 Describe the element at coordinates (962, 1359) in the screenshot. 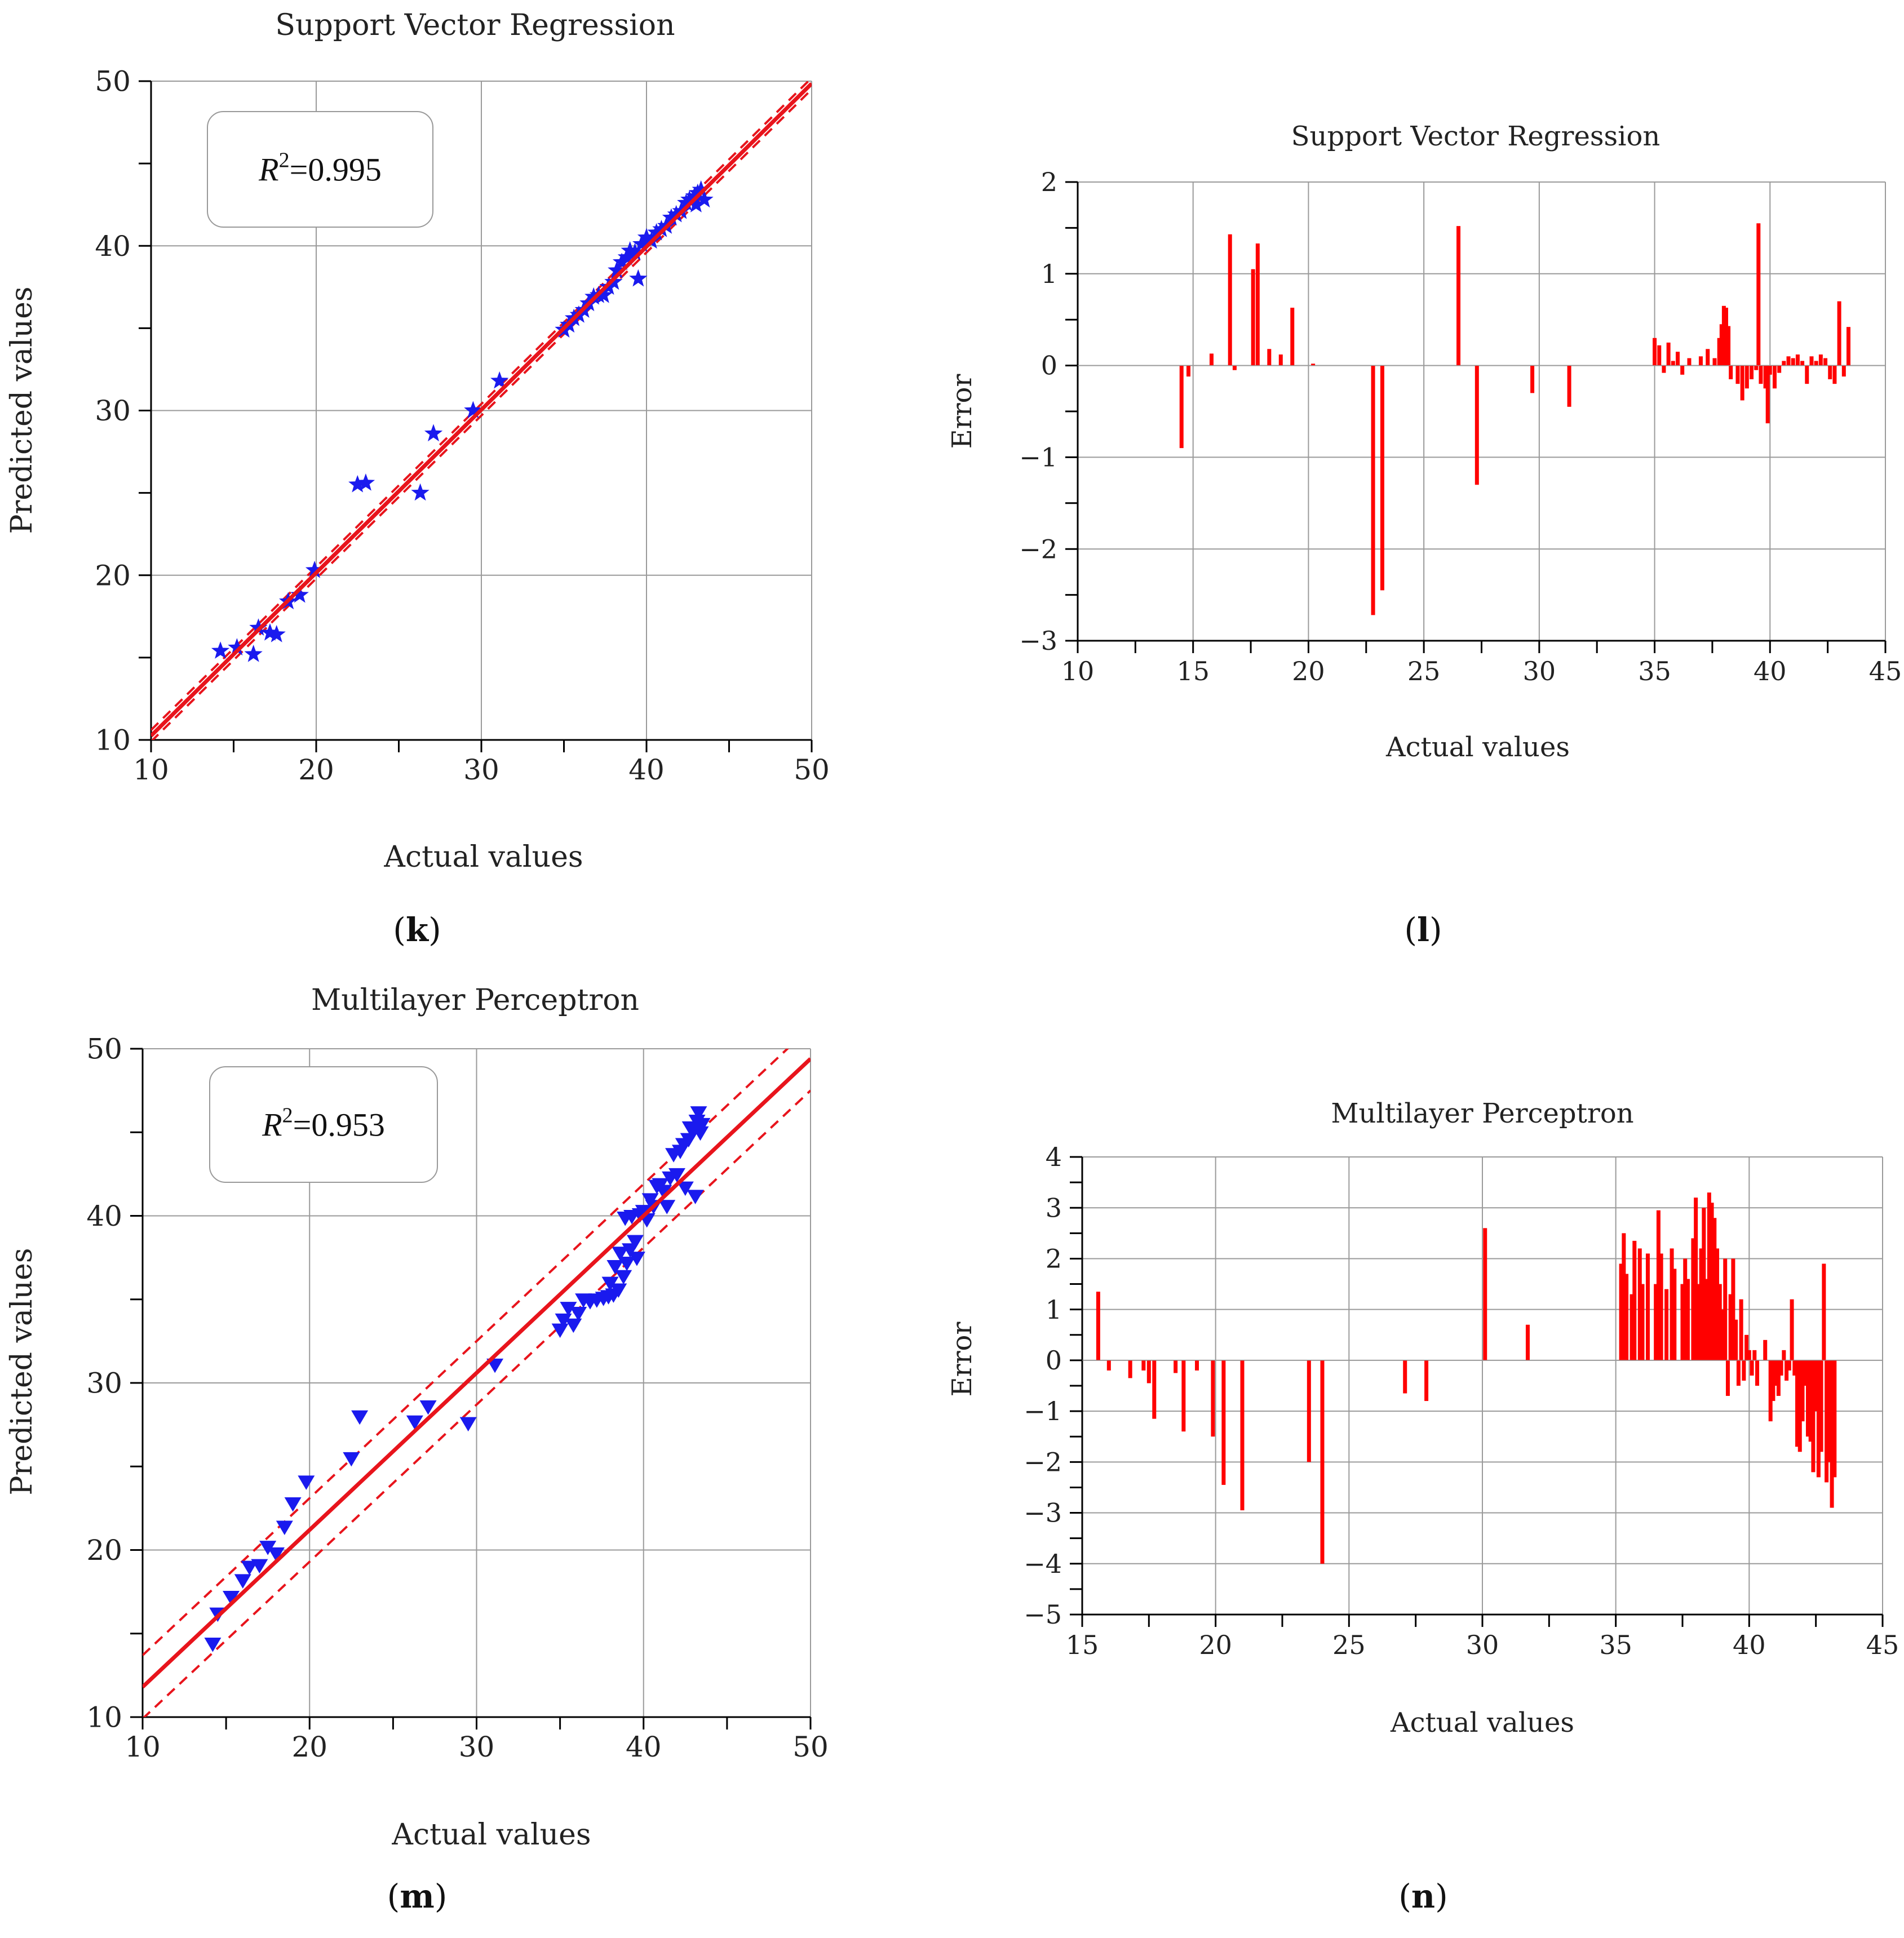

I see `y-axis-label: Error` at that location.